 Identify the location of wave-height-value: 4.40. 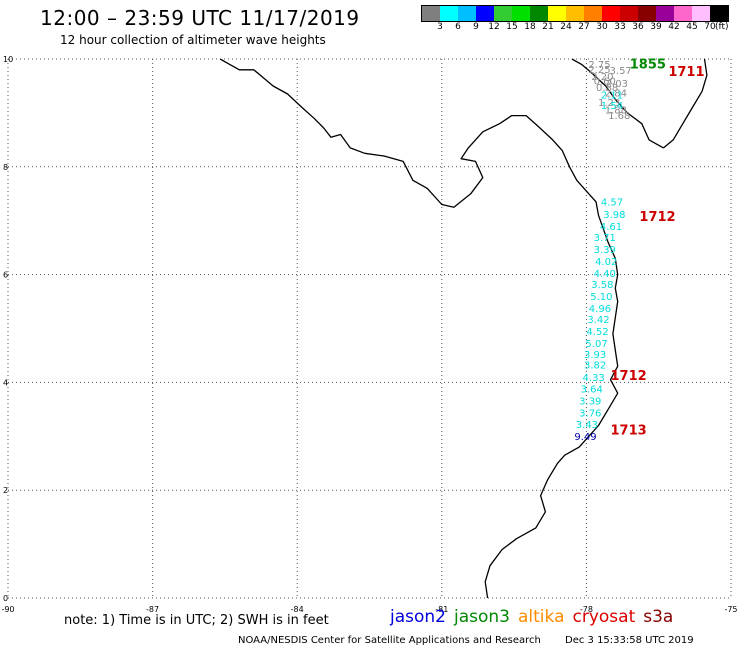
(605, 274).